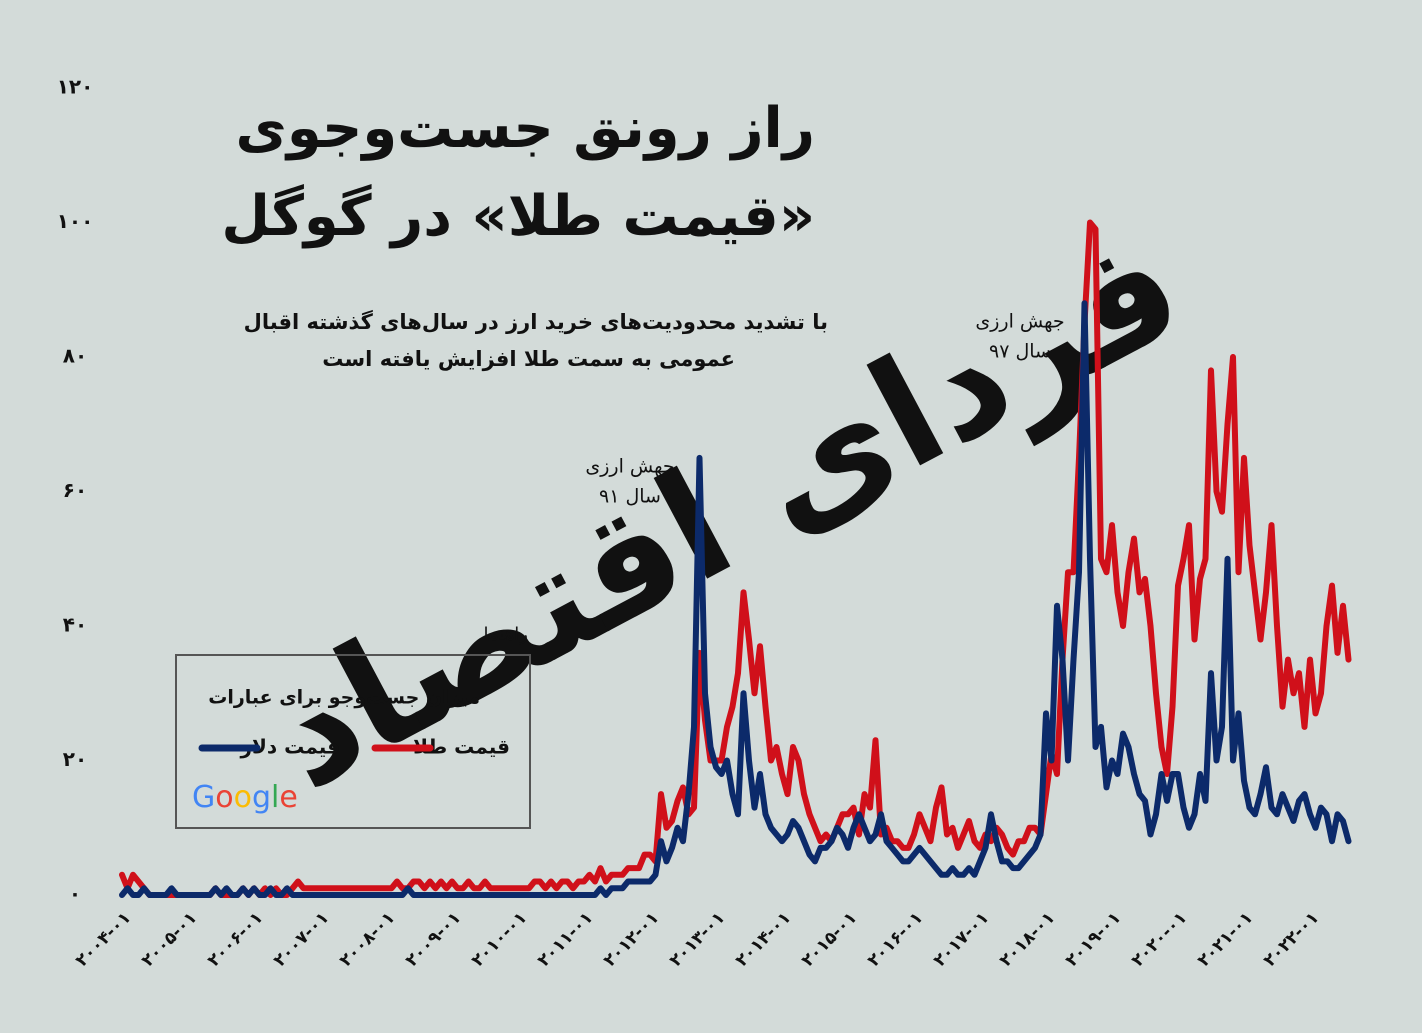  I want to click on legend-label: راهنما, so click(505, 634).